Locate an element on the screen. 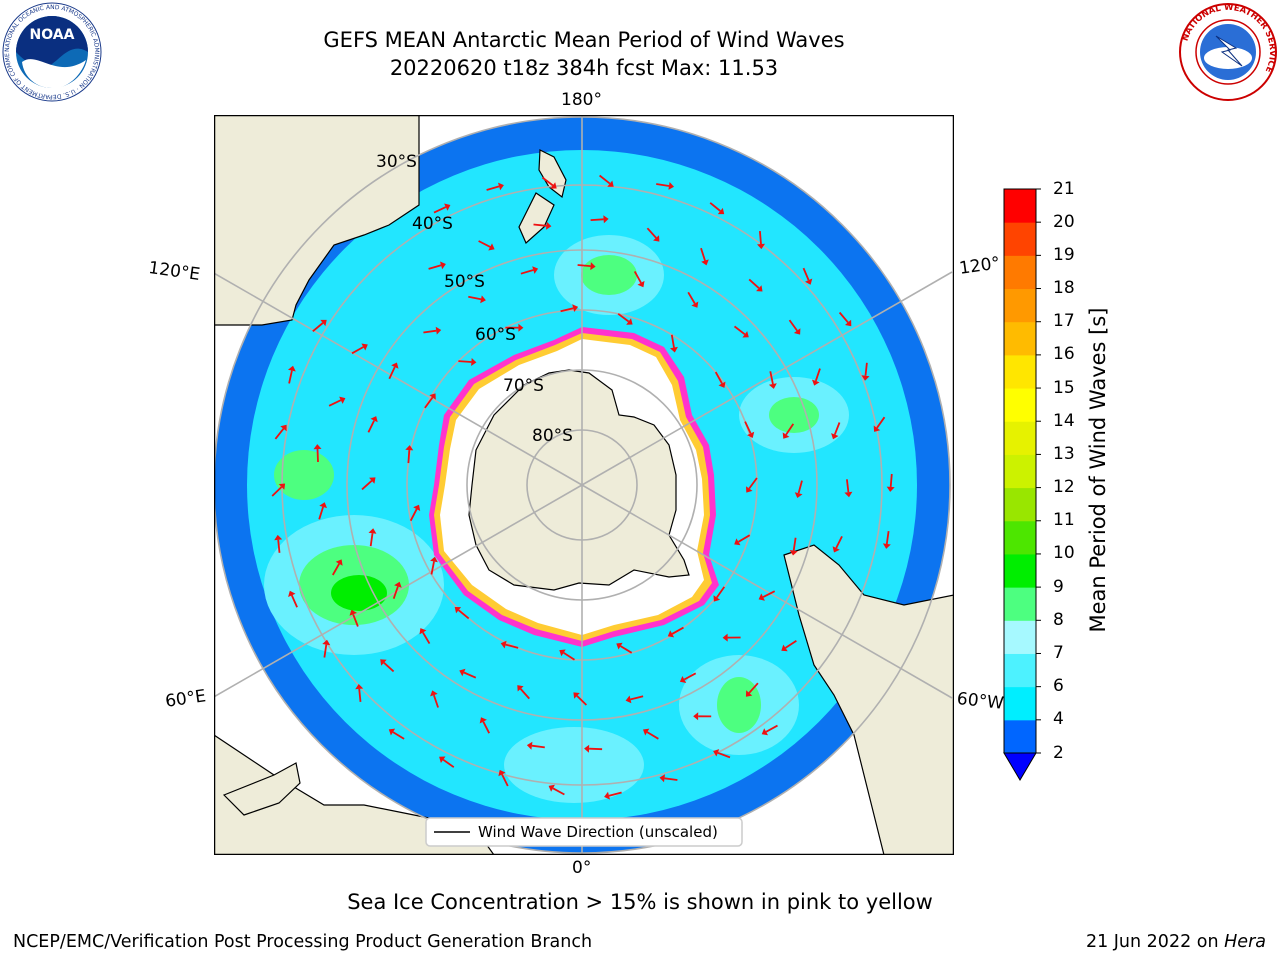 Image resolution: width=1280 pixels, height=960 pixels. colorbar-tick: 16 is located at coordinates (1064, 354).